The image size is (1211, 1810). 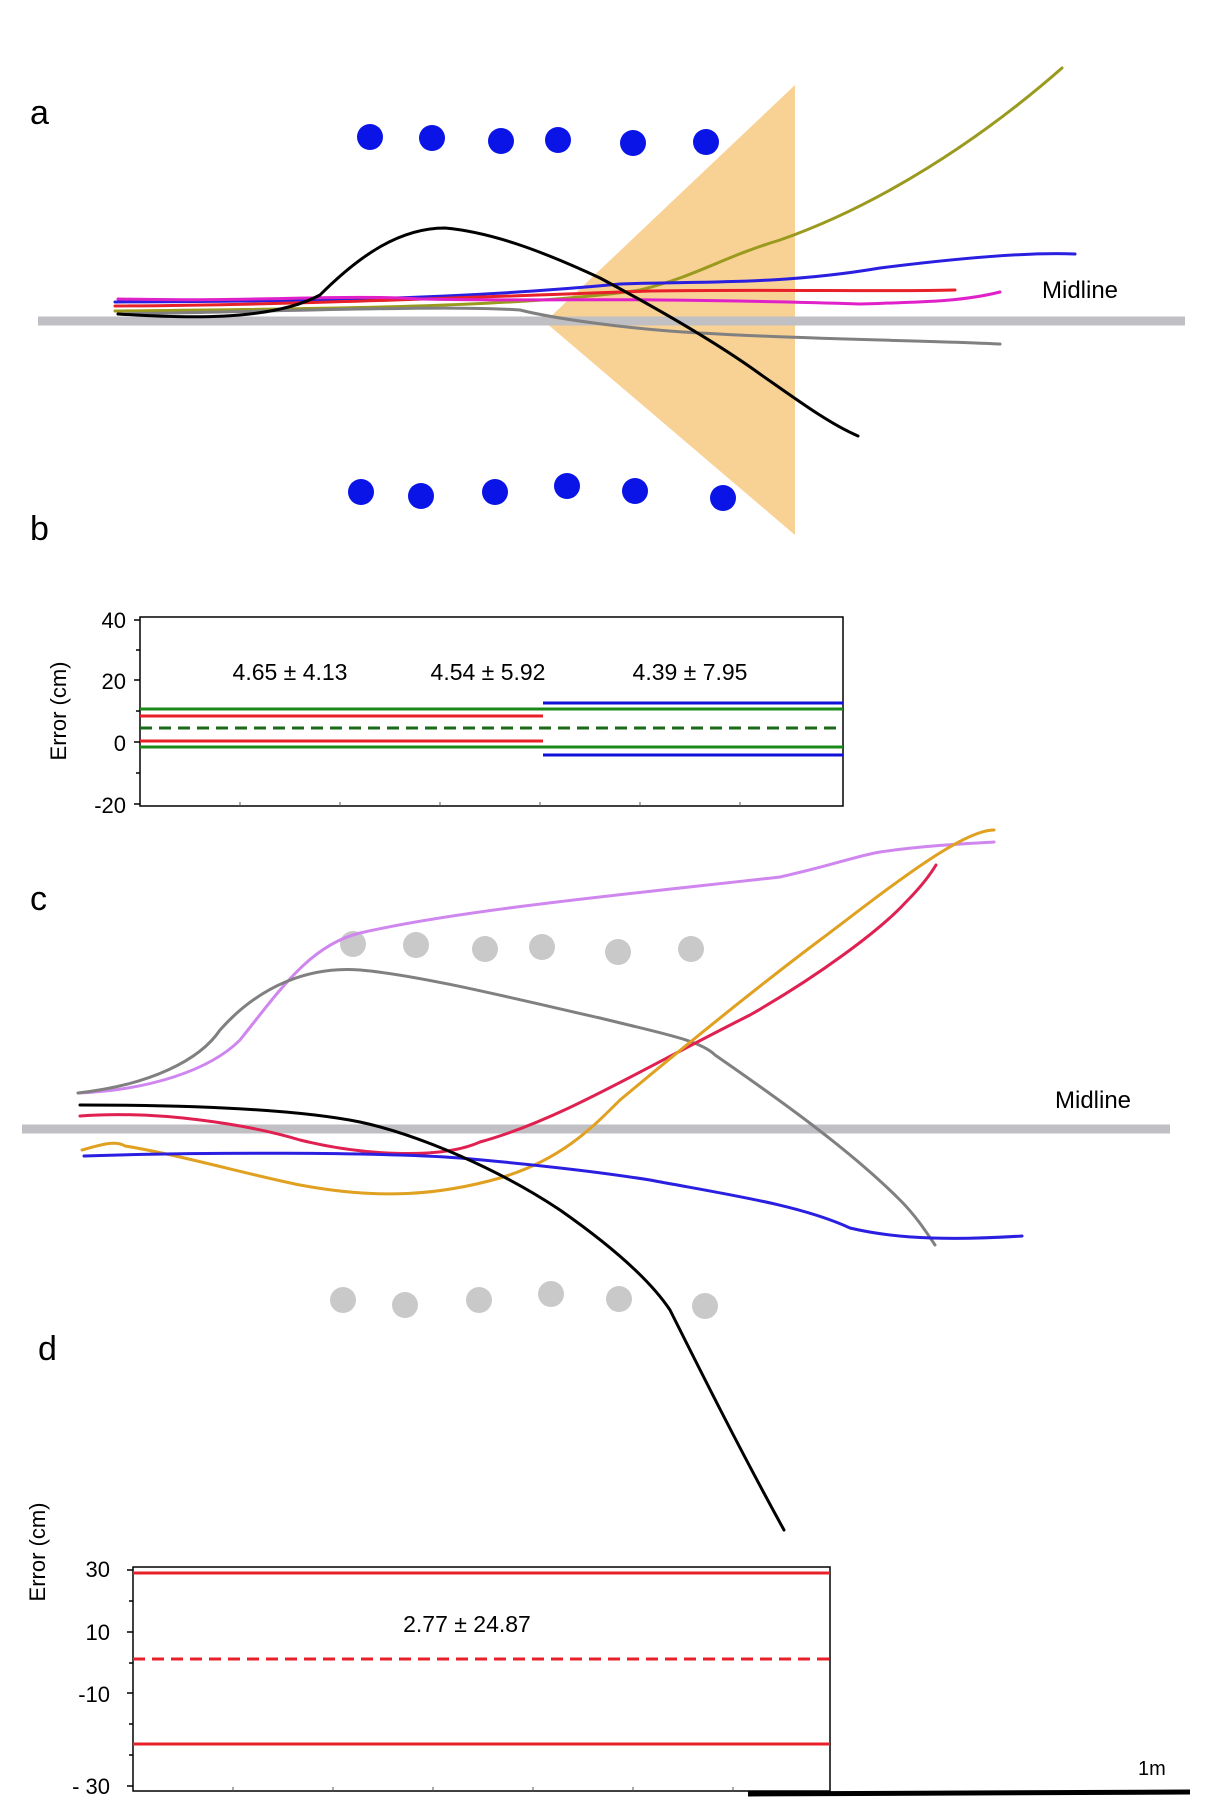 What do you see at coordinates (491, 711) in the screenshot?
I see `plot-frame-b` at bounding box center [491, 711].